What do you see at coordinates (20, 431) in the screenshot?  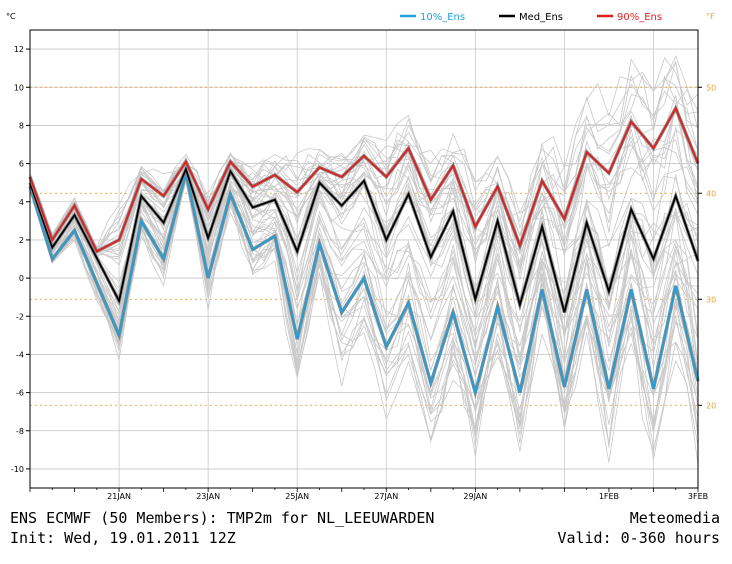 I see `ytick-label-1: -8` at bounding box center [20, 431].